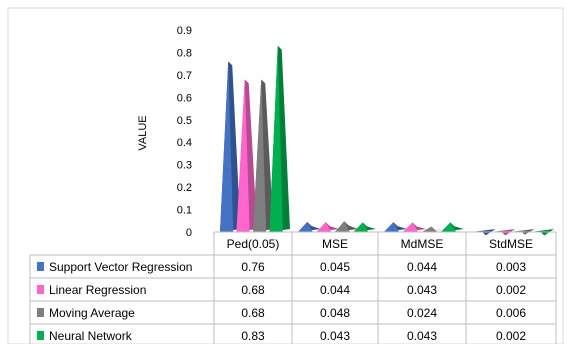  I want to click on data-label: 0.045, so click(335, 267).